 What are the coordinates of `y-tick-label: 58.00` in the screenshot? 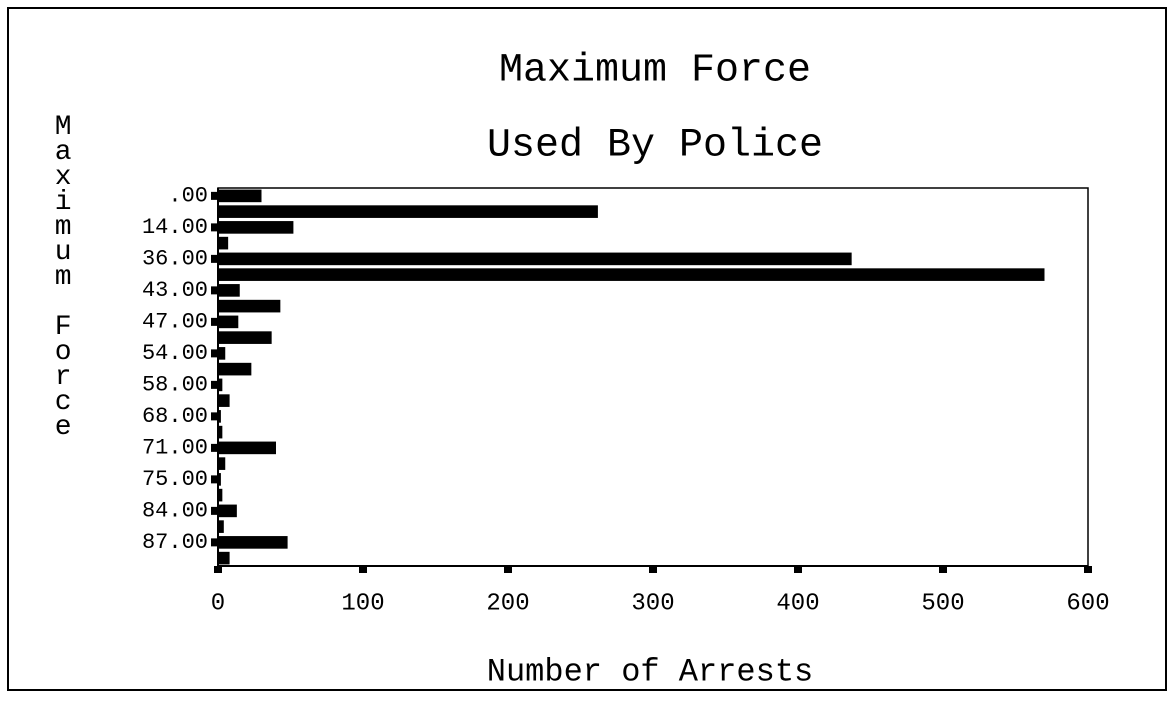 It's located at (175, 385).